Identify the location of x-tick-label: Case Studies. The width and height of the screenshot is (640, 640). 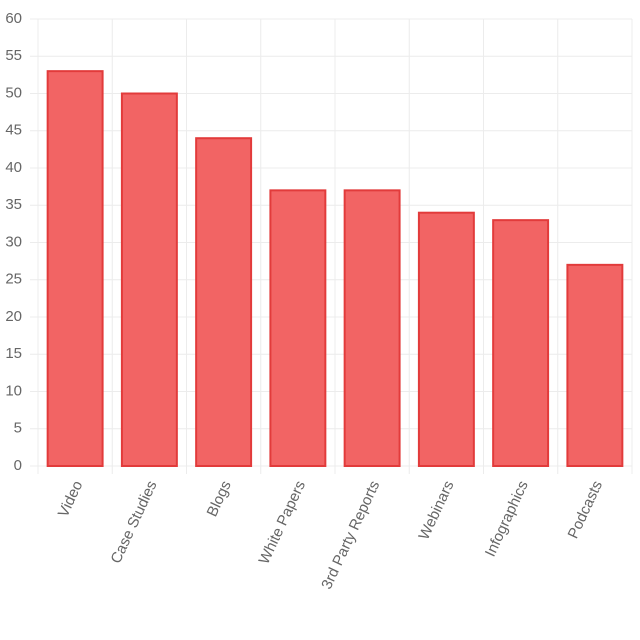
(133, 522).